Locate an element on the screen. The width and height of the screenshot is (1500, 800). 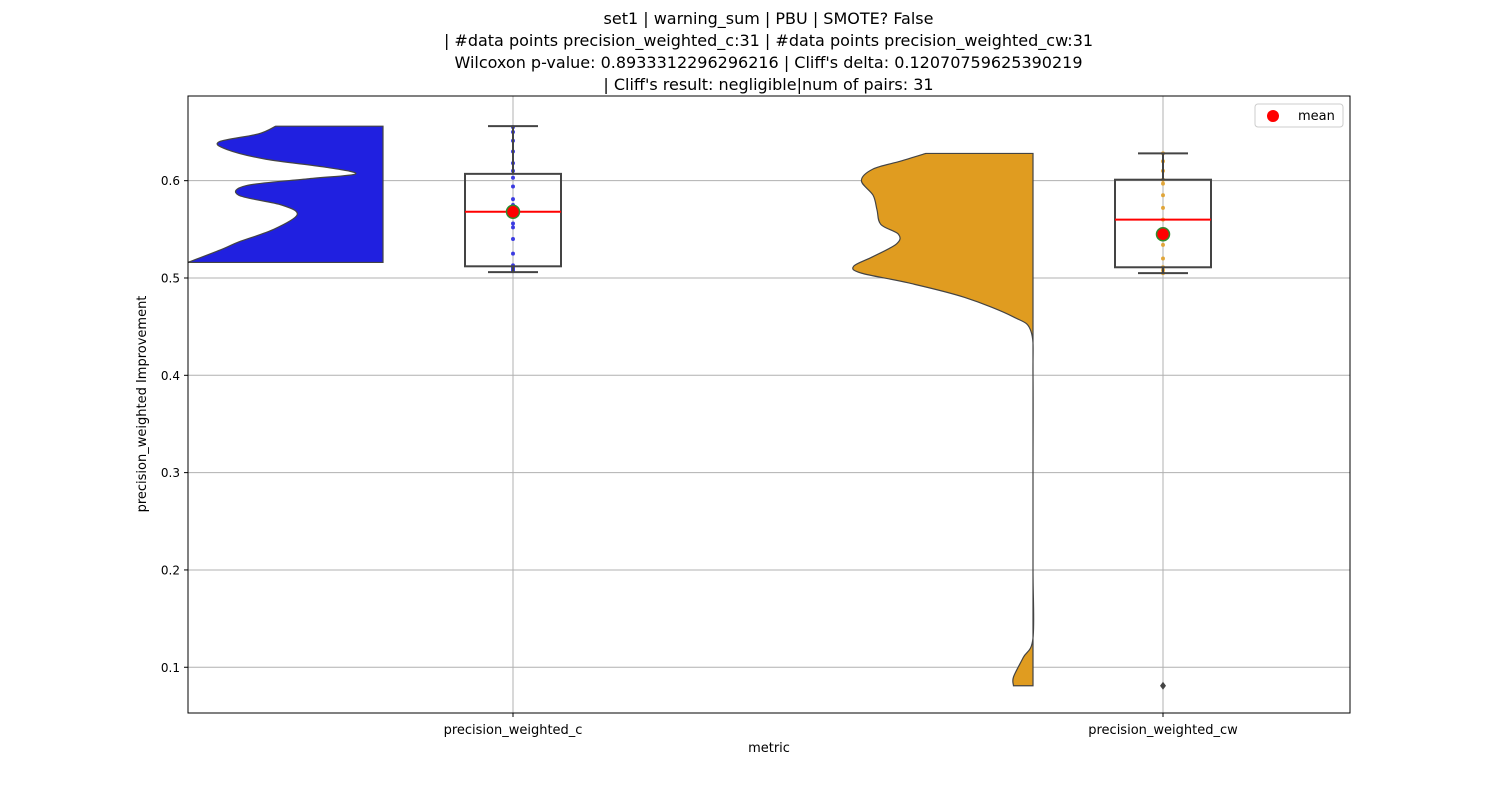
legend: mean is located at coordinates (1299, 115).